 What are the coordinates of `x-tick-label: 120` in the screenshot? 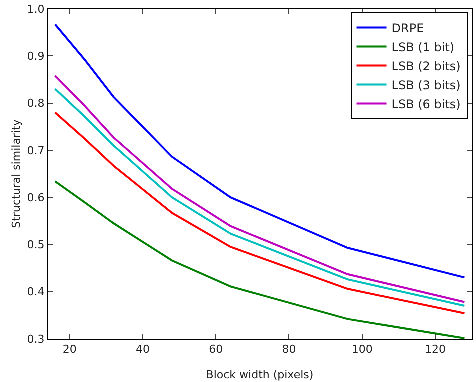 It's located at (435, 349).